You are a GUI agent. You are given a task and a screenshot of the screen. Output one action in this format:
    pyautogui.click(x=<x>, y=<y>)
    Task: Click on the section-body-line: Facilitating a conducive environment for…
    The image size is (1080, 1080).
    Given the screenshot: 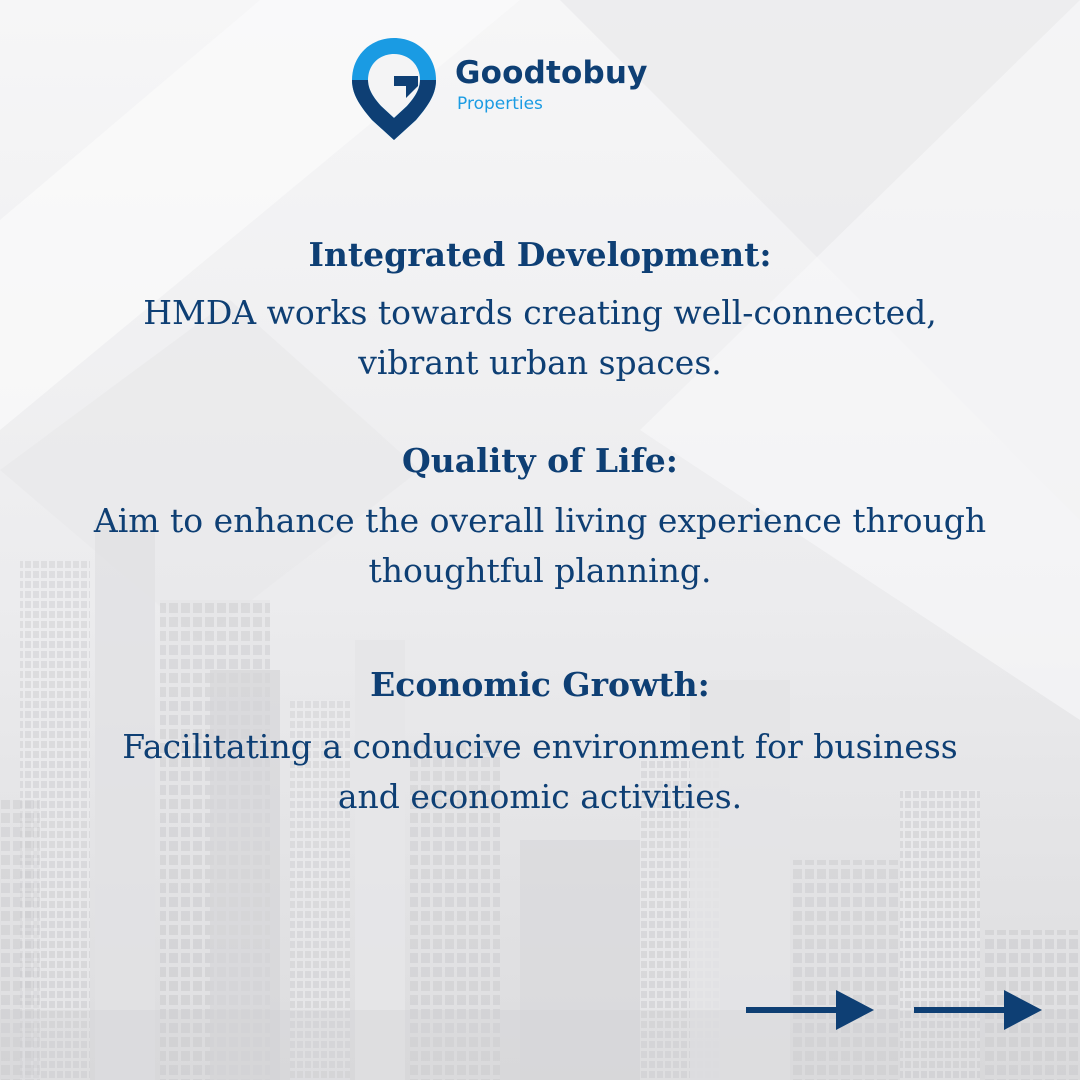 What is the action you would take?
    pyautogui.click(x=540, y=746)
    